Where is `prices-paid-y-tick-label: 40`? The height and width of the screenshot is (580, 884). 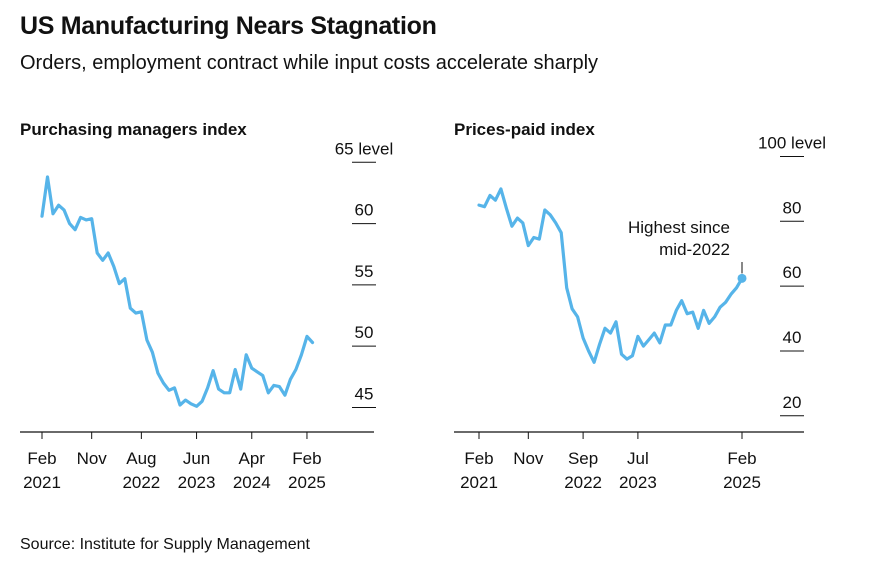 prices-paid-y-tick-label: 40 is located at coordinates (792, 337).